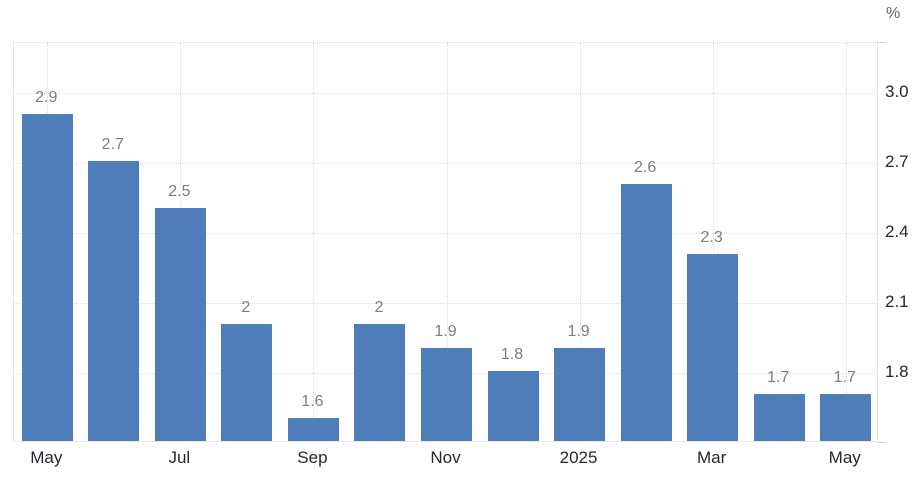  Describe the element at coordinates (578, 457) in the screenshot. I see `x-axis-tick-label: 2025` at that location.